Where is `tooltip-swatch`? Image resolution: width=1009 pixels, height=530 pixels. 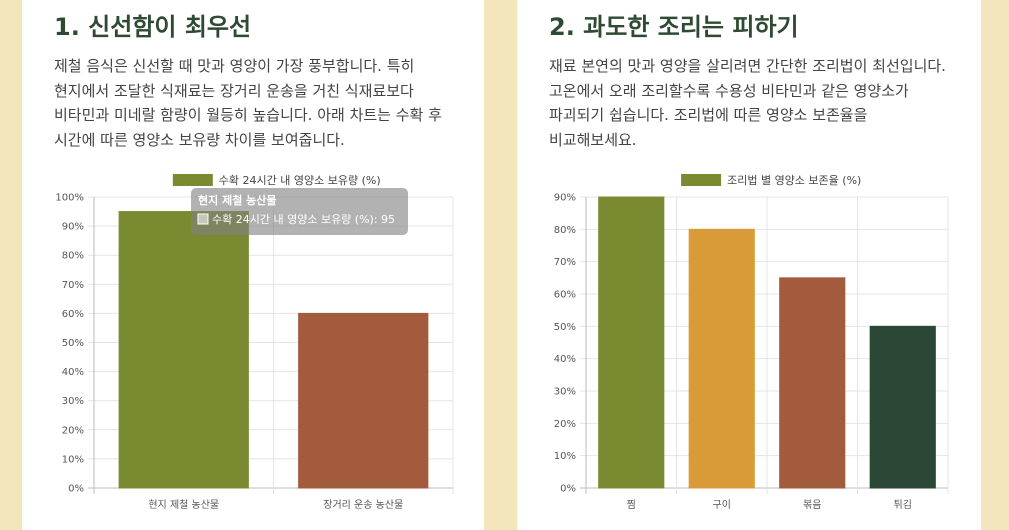 tooltip-swatch is located at coordinates (203, 219).